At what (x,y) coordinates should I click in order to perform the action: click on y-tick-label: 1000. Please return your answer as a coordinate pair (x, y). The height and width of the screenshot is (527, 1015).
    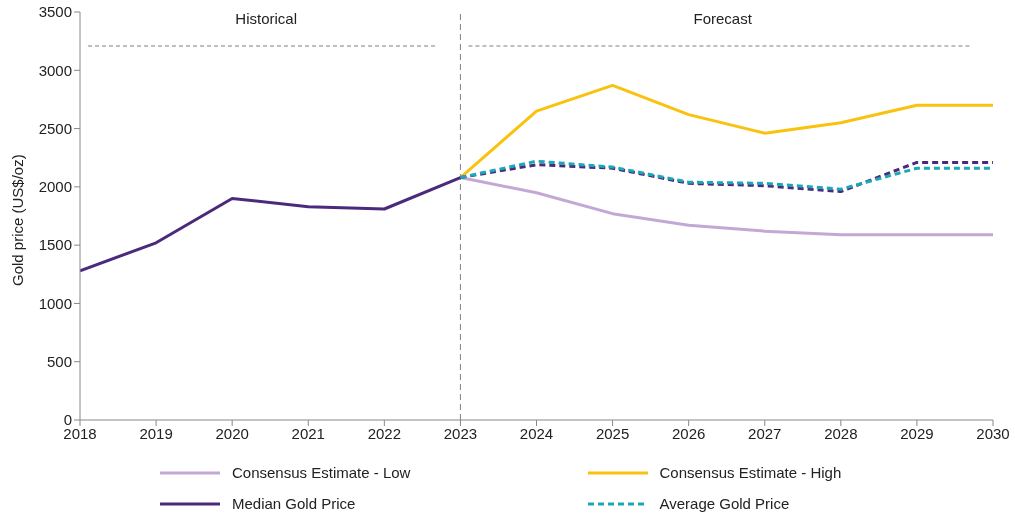
    Looking at the image, I should click on (55, 303).